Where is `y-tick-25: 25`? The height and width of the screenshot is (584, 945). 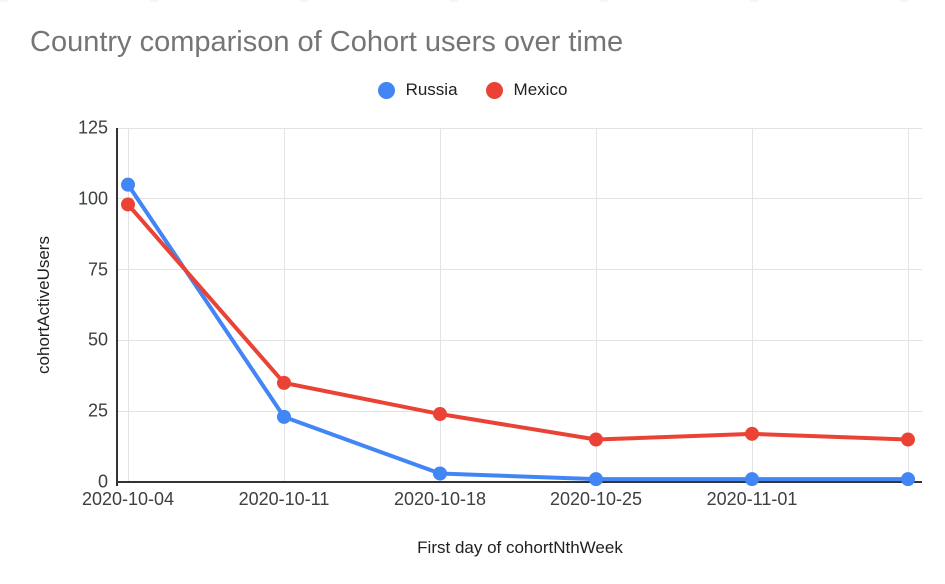
y-tick-25: 25 is located at coordinates (97, 410).